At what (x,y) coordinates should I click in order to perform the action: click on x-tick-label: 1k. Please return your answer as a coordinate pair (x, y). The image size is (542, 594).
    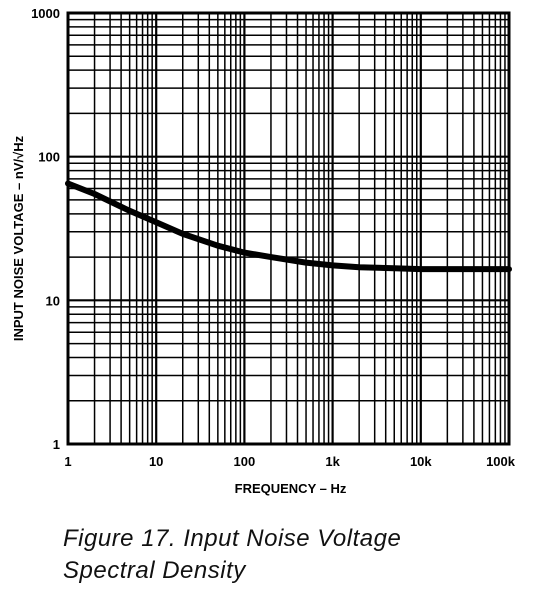
    Looking at the image, I should click on (332, 461).